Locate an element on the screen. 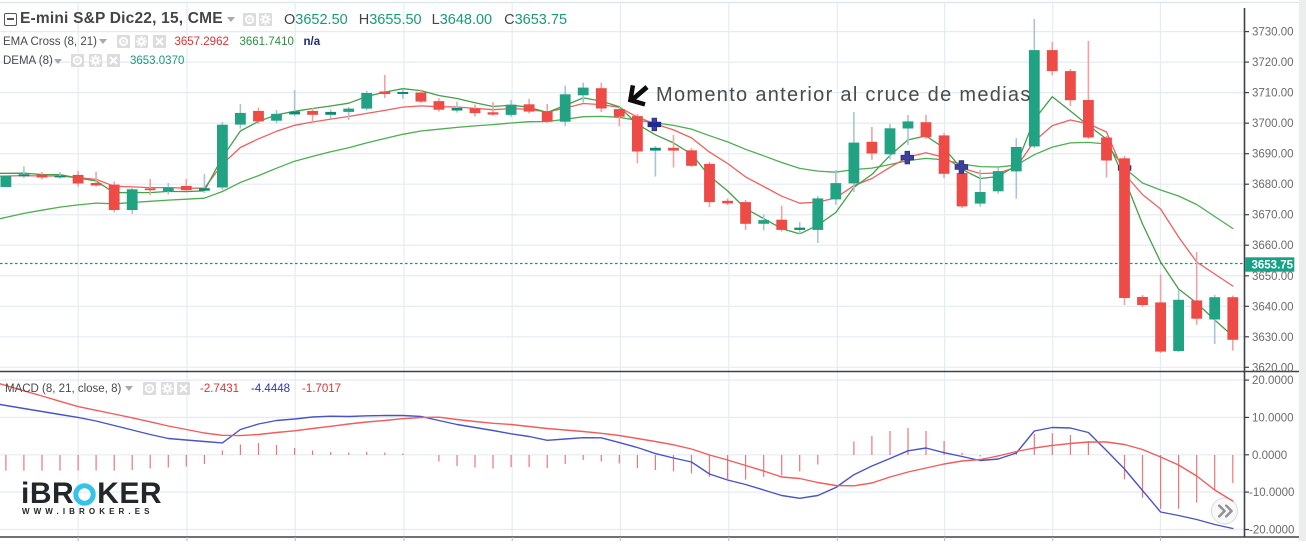  svg-text: 3700.00 is located at coordinates (1273, 124).